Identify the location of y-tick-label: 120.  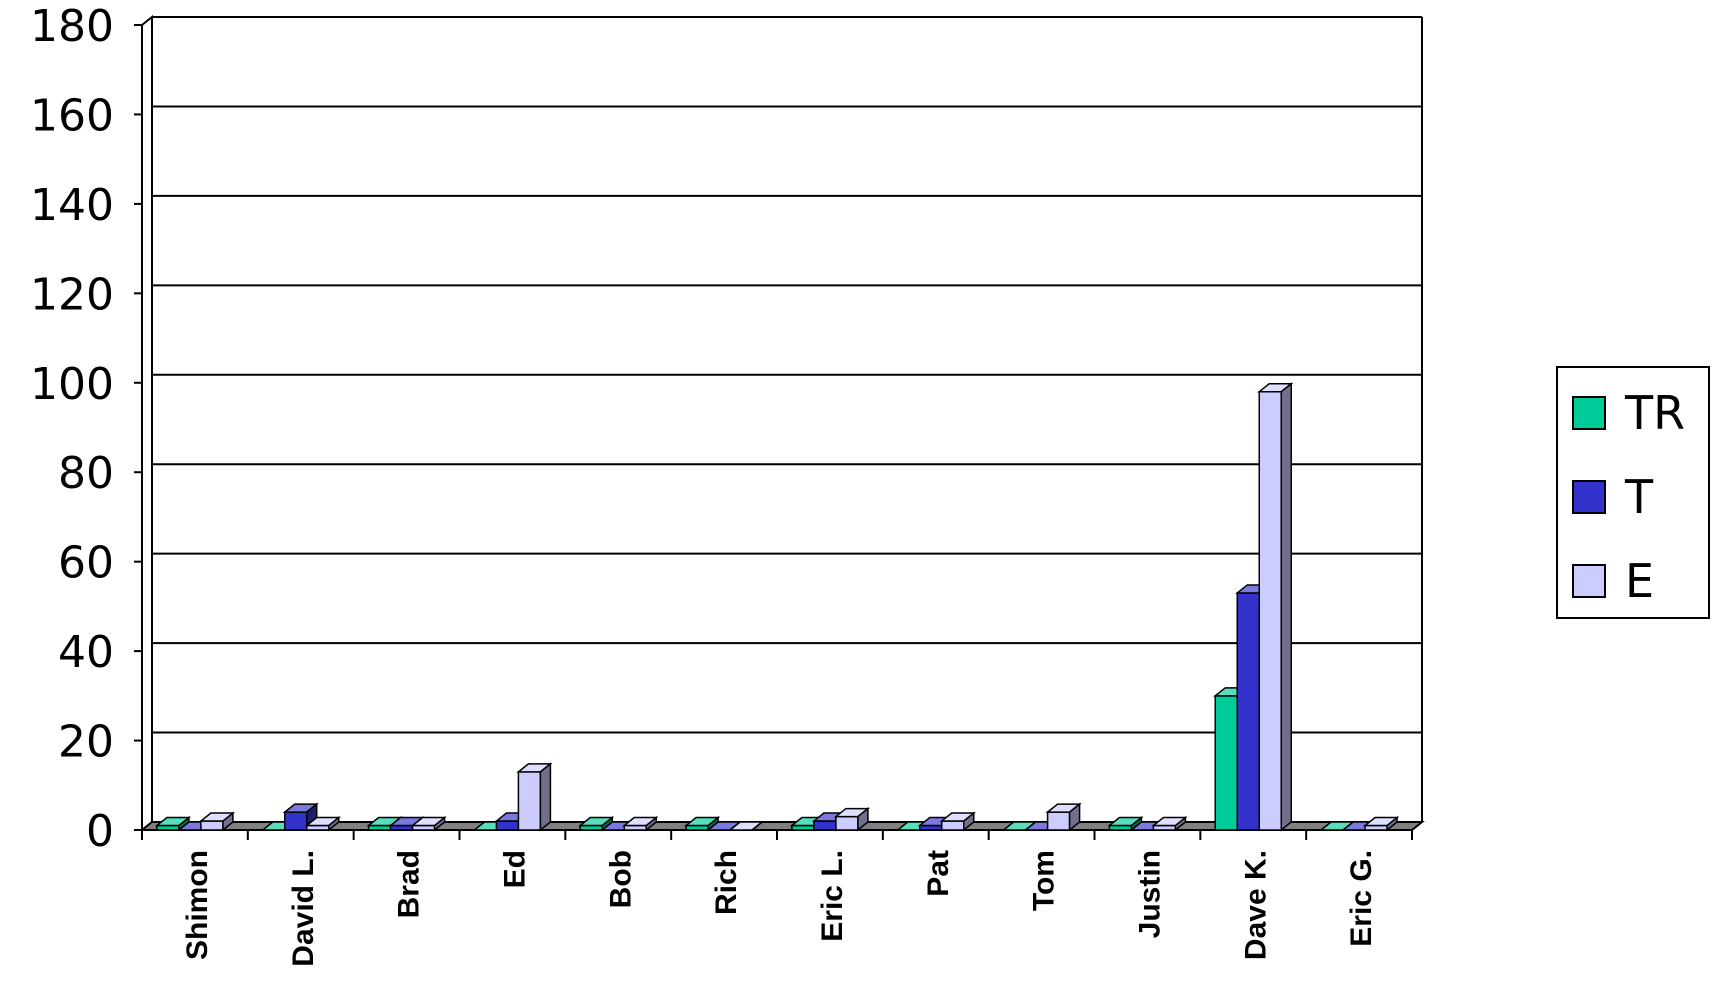
(72, 294).